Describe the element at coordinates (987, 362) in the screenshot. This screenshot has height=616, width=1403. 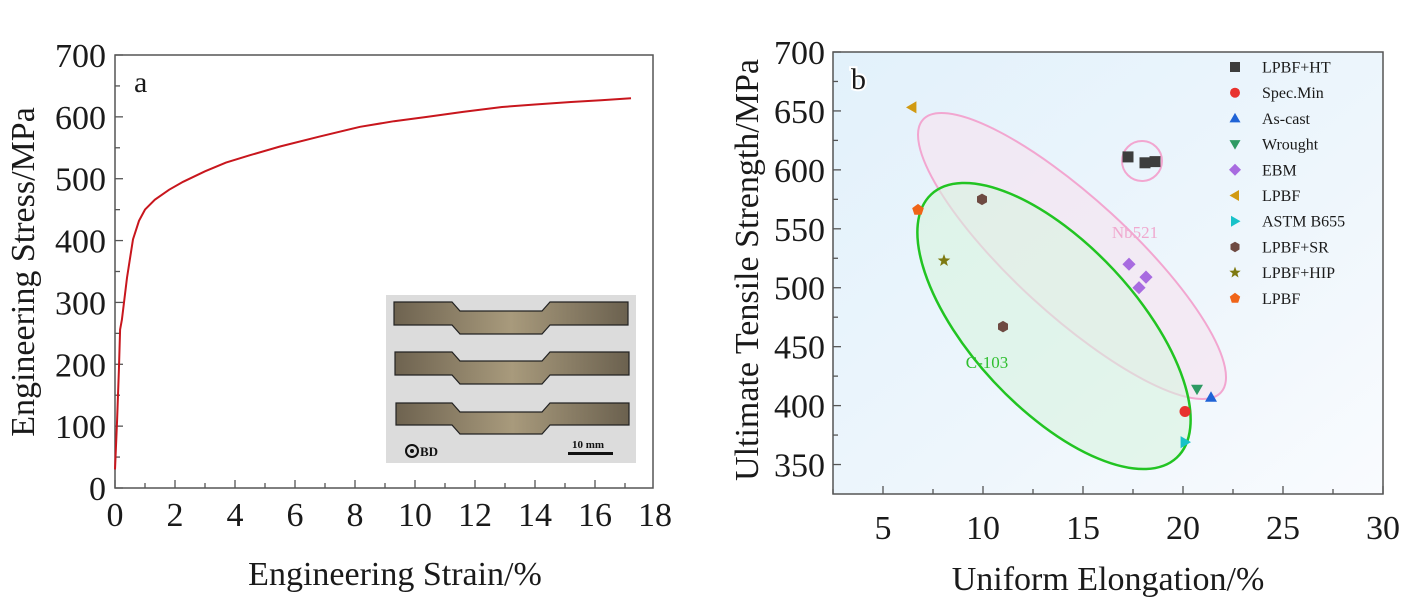
I see `region-label: C-103` at that location.